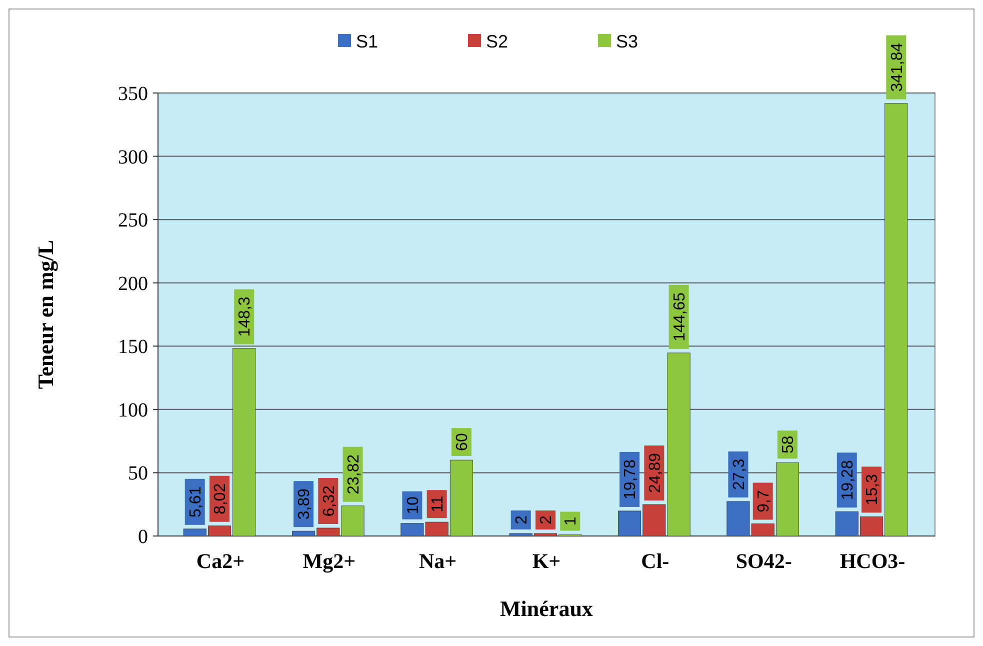 The width and height of the screenshot is (983, 646). What do you see at coordinates (438, 561) in the screenshot?
I see `x-tick-label: Na+` at bounding box center [438, 561].